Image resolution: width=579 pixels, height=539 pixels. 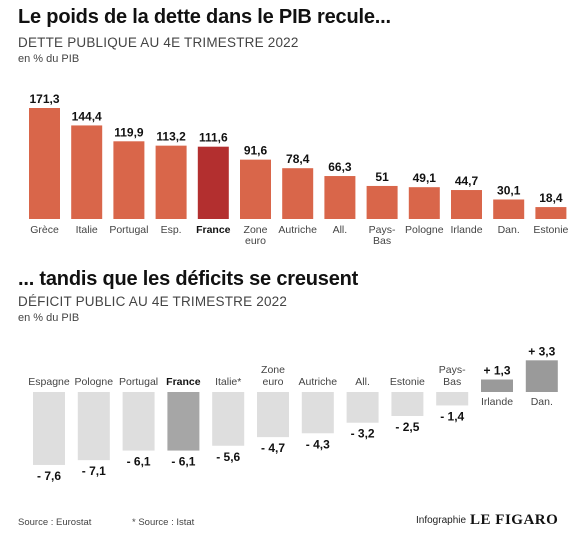 I want to click on chart2-value-label: - 5,6, so click(x=228, y=457).